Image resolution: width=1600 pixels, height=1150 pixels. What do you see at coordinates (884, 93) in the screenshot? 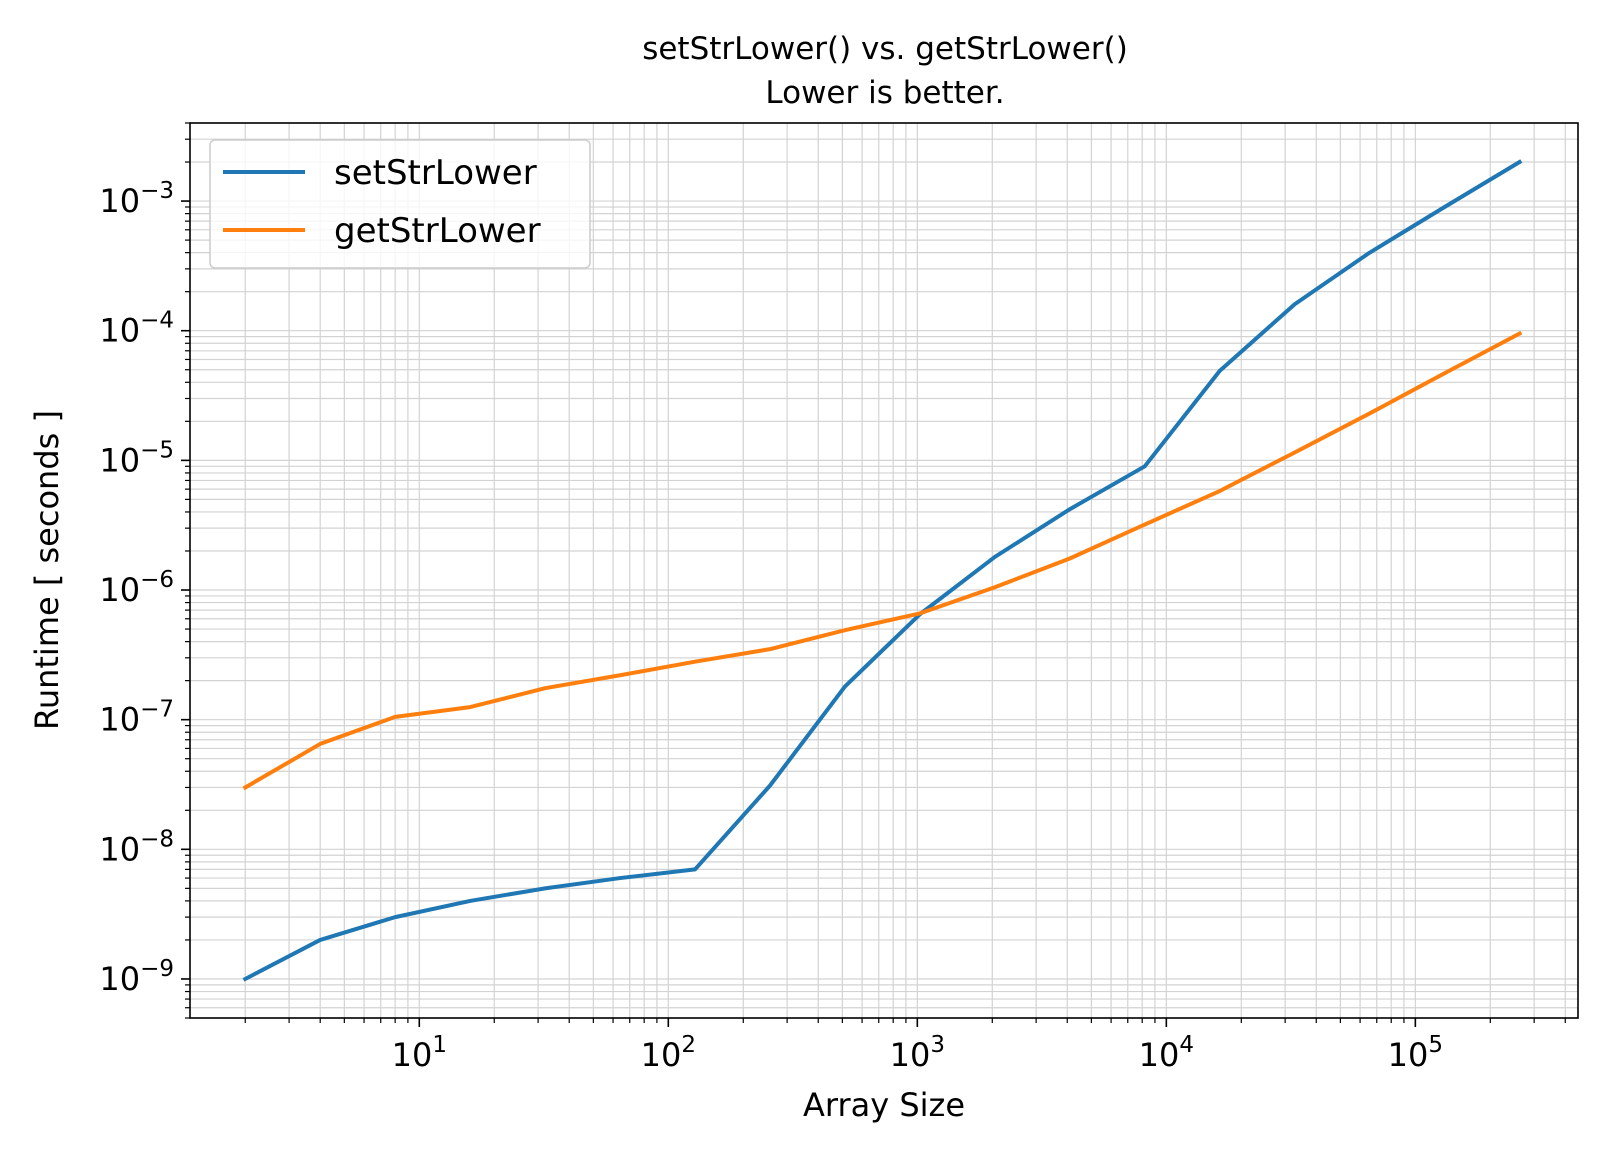
I see `chart-subtitle: Lower is better.` at bounding box center [884, 93].